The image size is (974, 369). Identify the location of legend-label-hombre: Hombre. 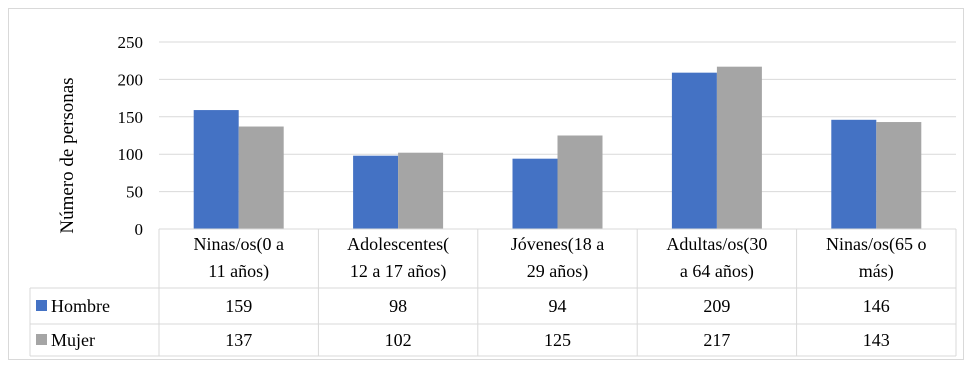
(80, 306).